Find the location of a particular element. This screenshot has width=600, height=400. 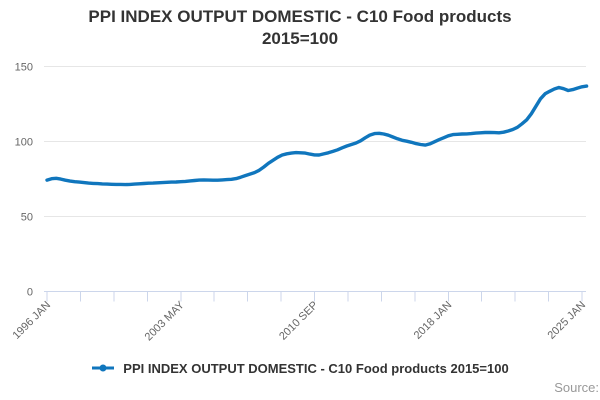

y-axis-tick-label: 0 is located at coordinates (30, 293).